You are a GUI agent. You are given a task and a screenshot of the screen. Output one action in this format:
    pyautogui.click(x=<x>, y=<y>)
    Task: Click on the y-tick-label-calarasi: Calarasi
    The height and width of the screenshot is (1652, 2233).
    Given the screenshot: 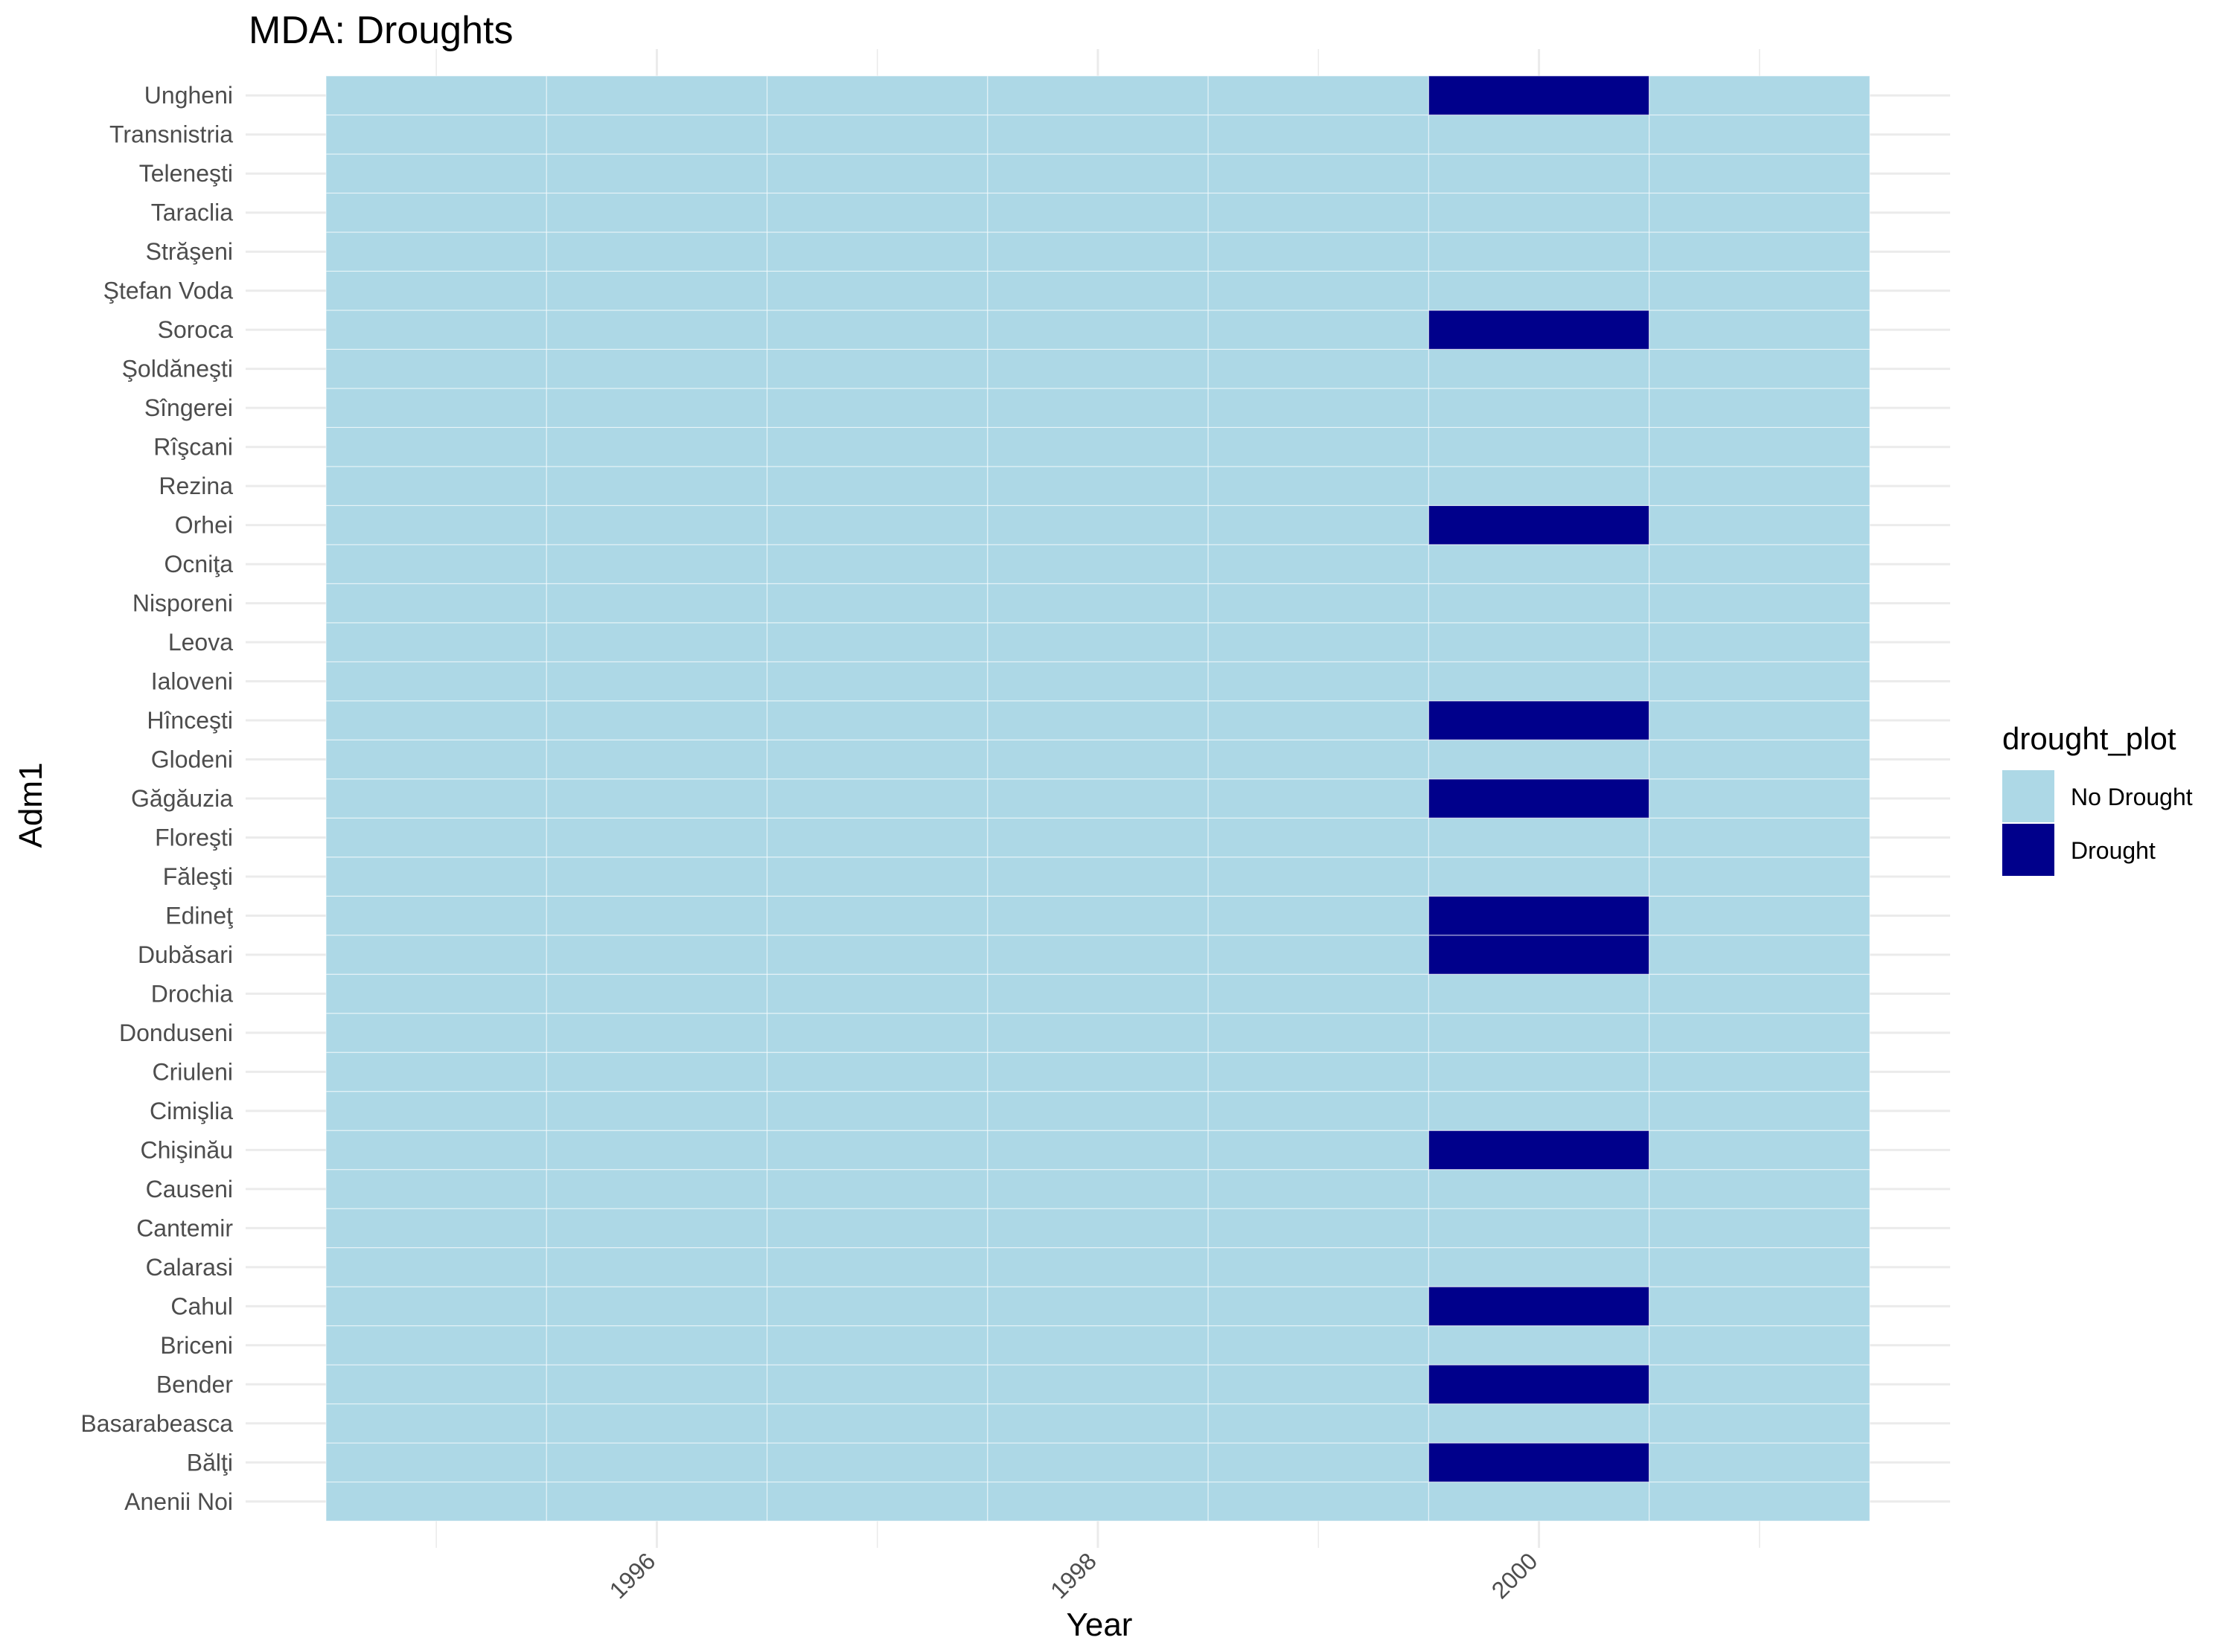 What is the action you would take?
    pyautogui.click(x=189, y=1267)
    